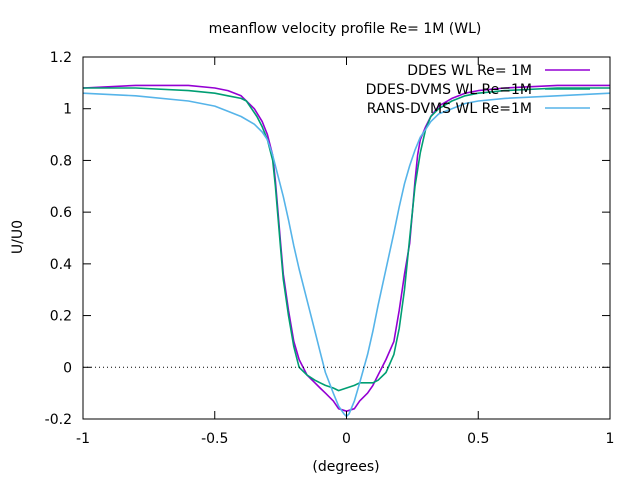 This screenshot has width=640, height=480. Describe the element at coordinates (469, 71) in the screenshot. I see `legend-label-1: DDES WL Re= 1M` at that location.